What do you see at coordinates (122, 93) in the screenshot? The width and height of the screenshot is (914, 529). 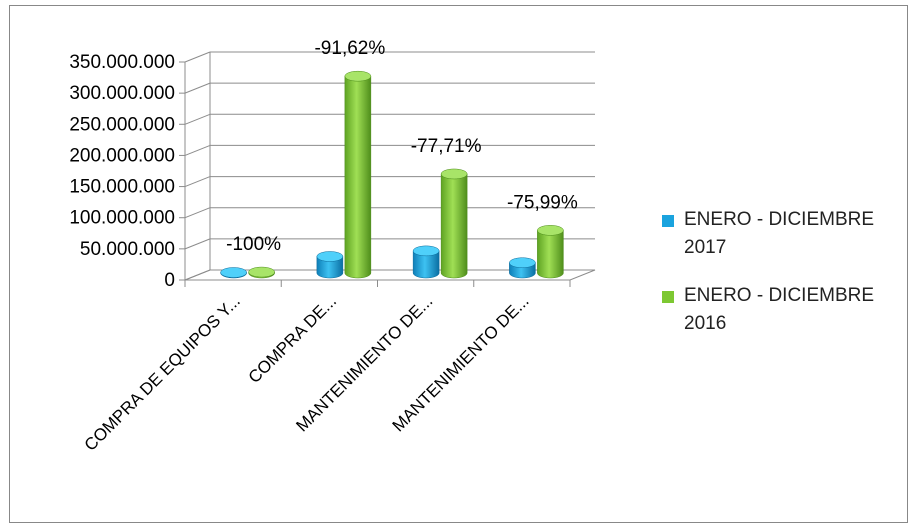 I see `y-tick-label: 300.000.000` at bounding box center [122, 93].